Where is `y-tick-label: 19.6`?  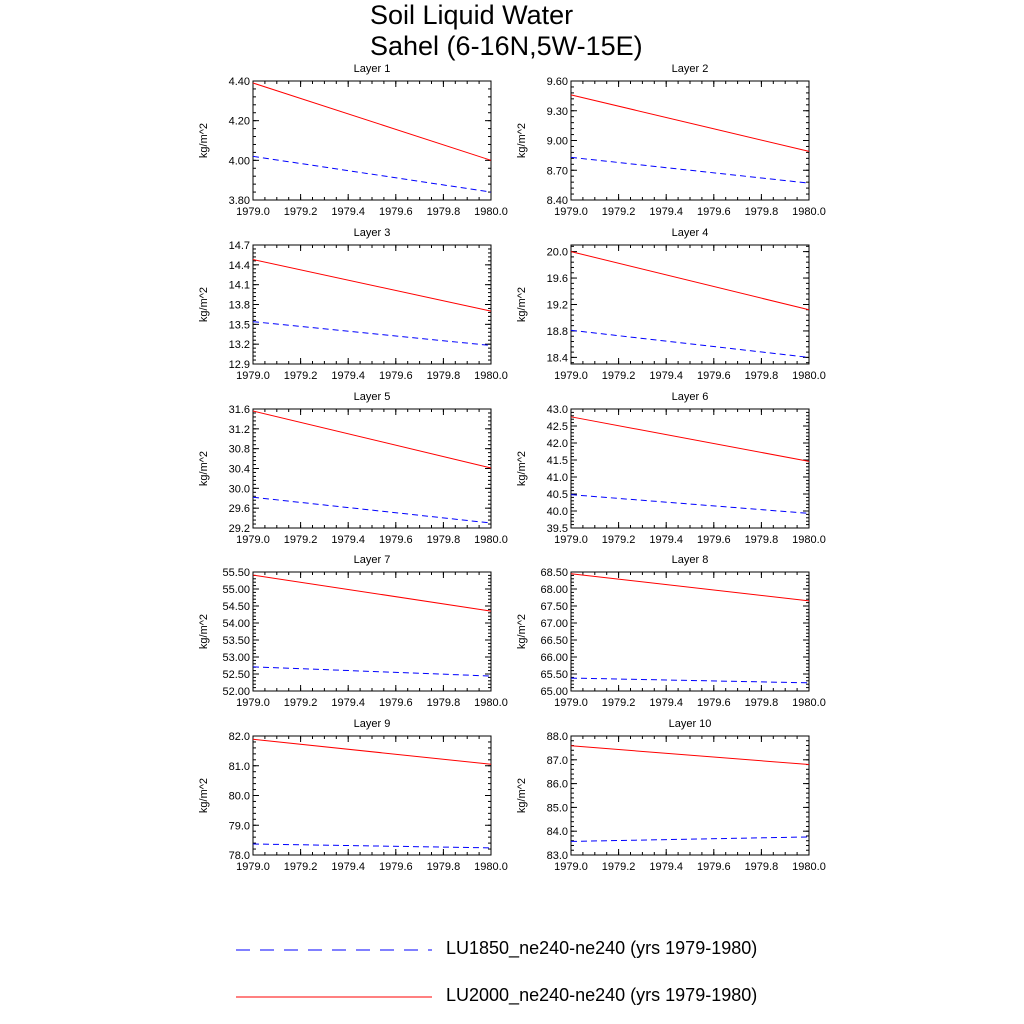
y-tick-label: 19.6 is located at coordinates (557, 279).